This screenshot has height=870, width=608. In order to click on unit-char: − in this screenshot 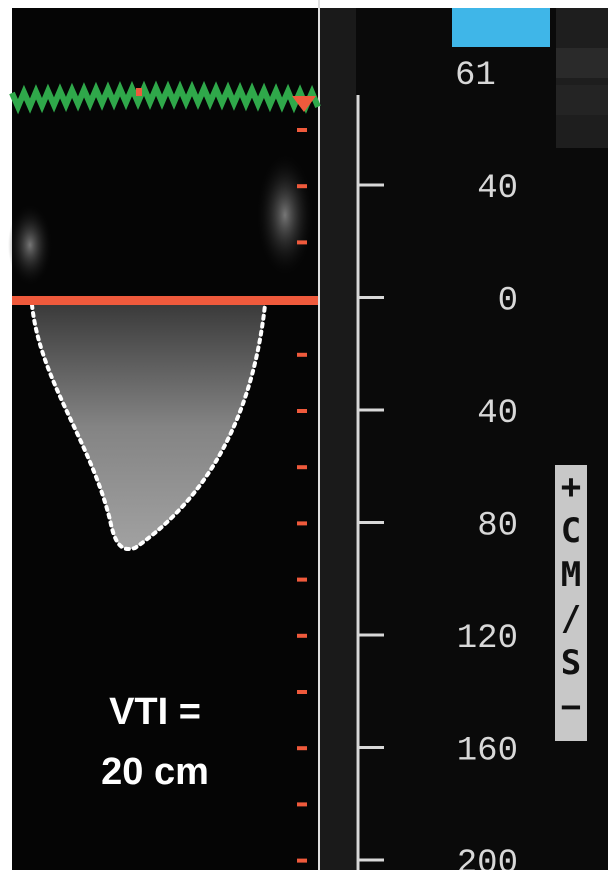, I will do `click(571, 707)`.